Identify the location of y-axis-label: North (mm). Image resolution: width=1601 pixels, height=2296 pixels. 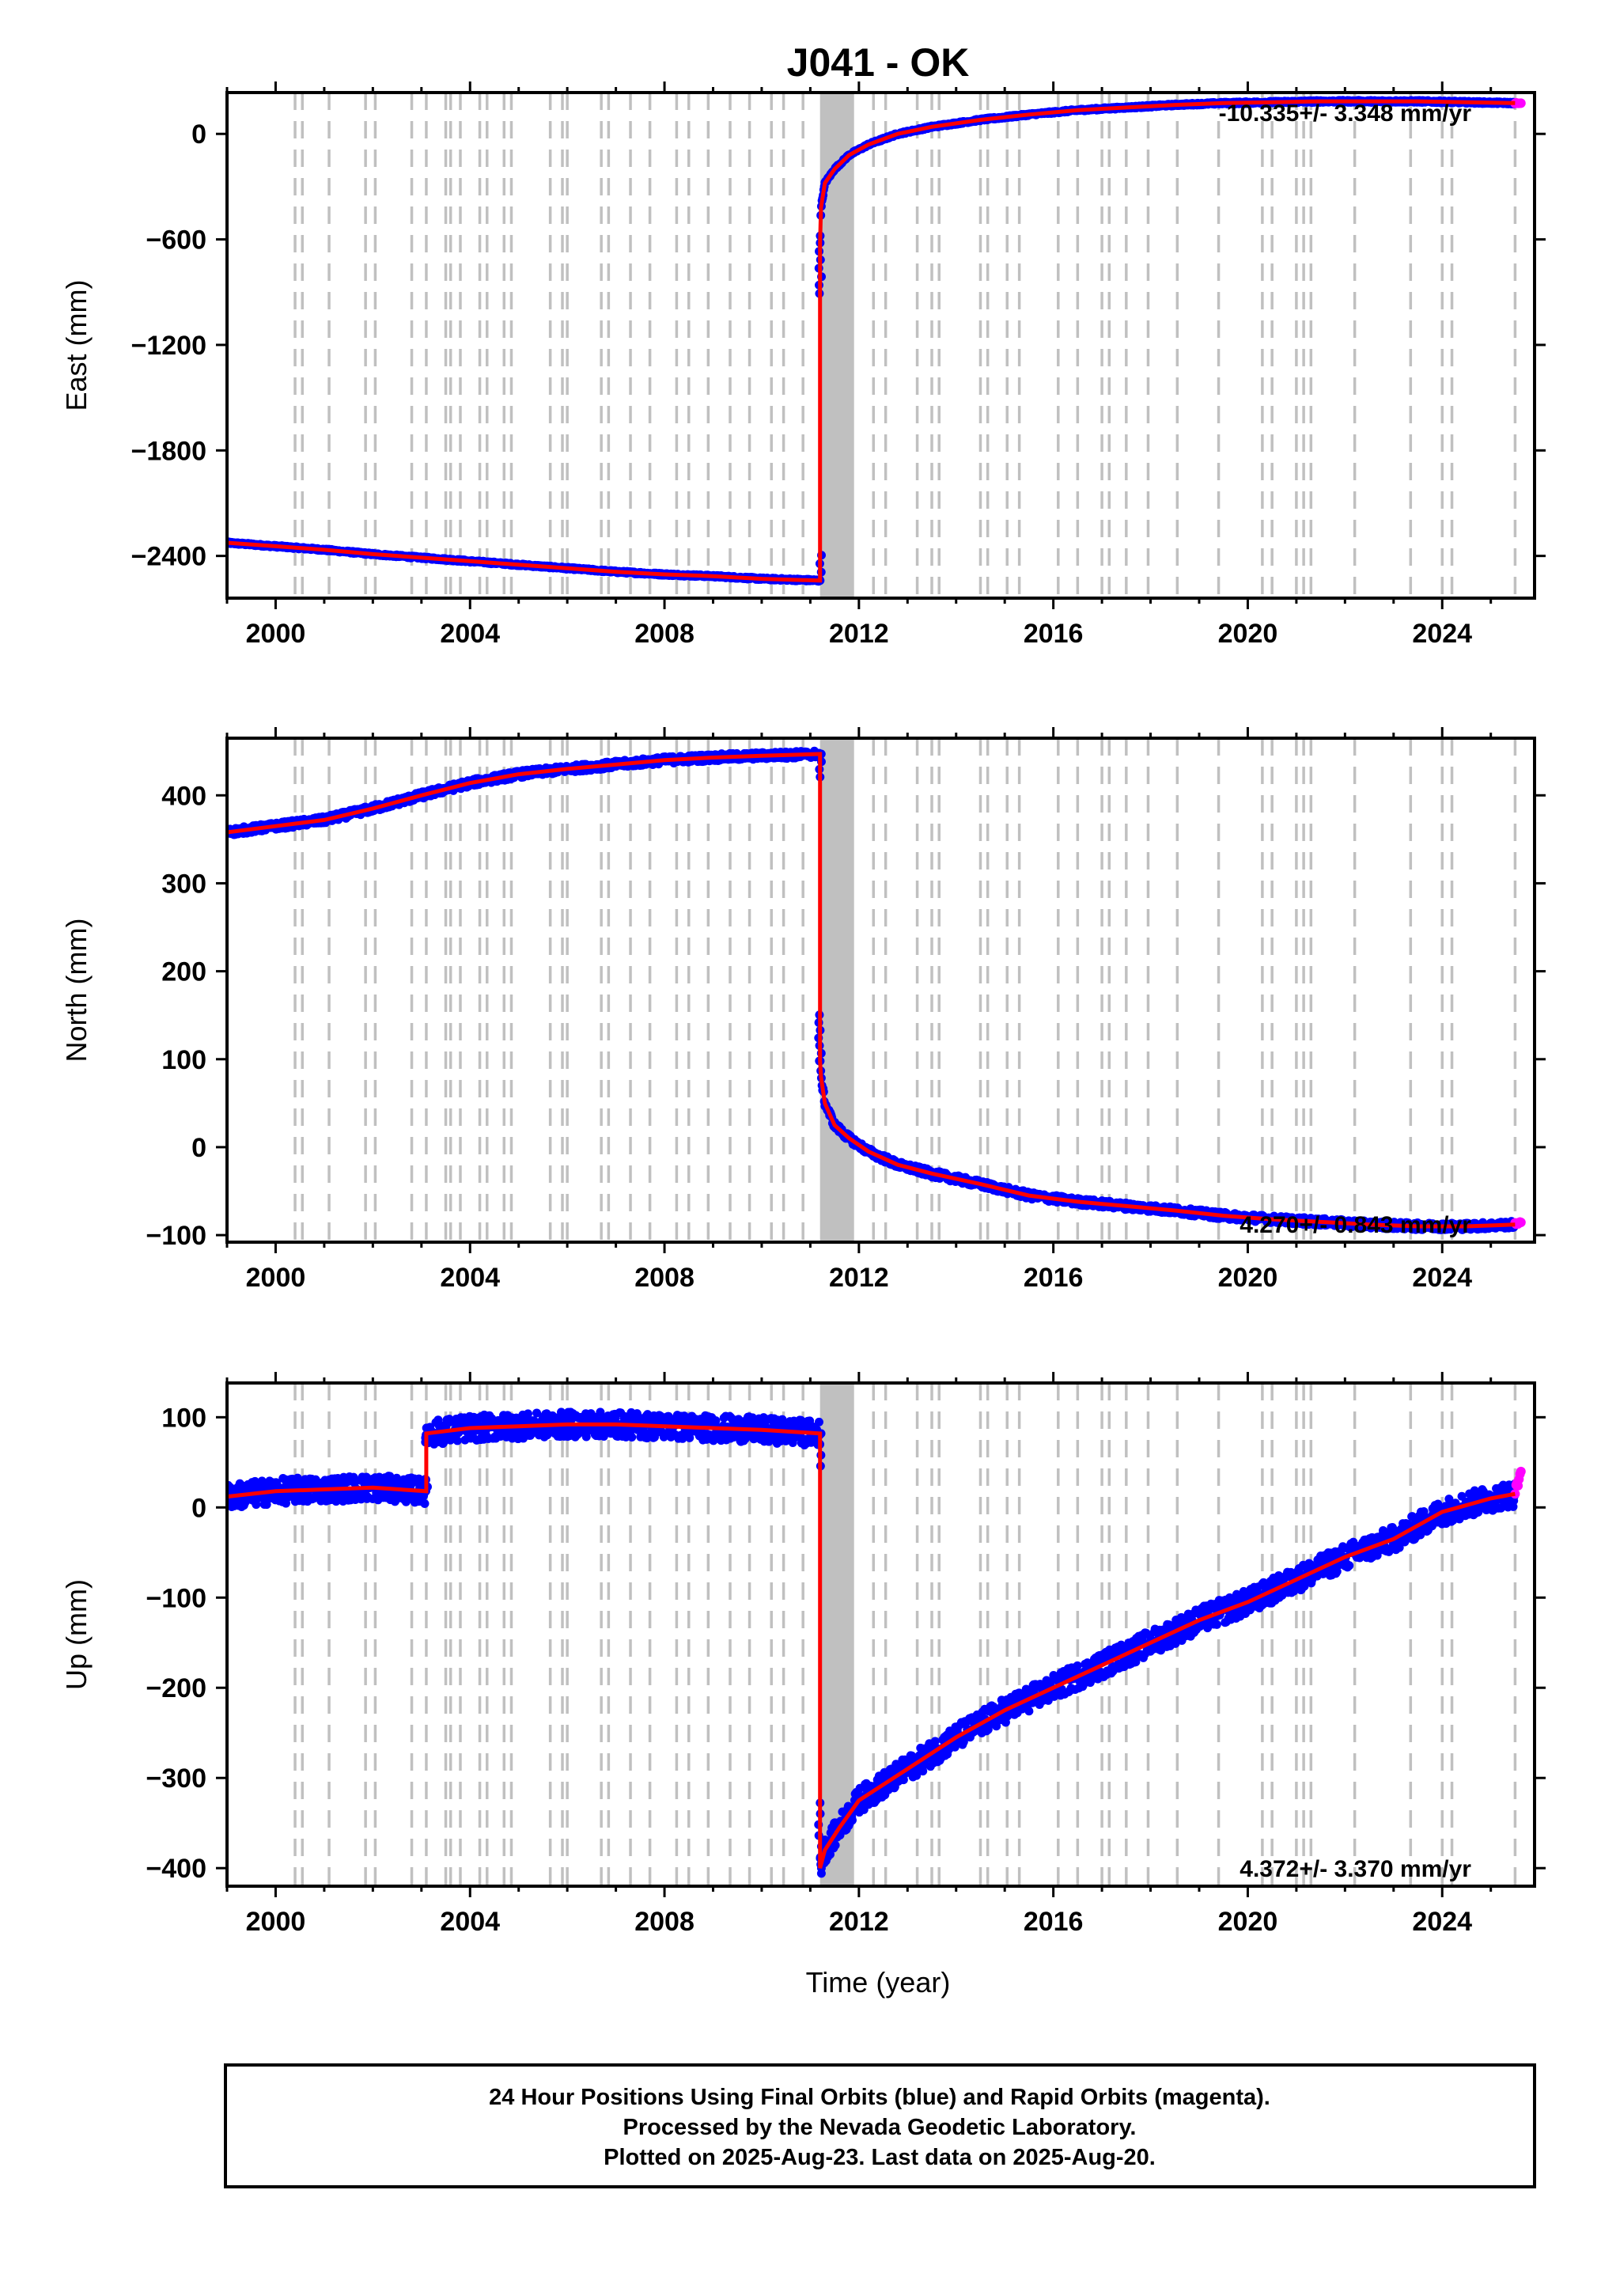
(76, 991).